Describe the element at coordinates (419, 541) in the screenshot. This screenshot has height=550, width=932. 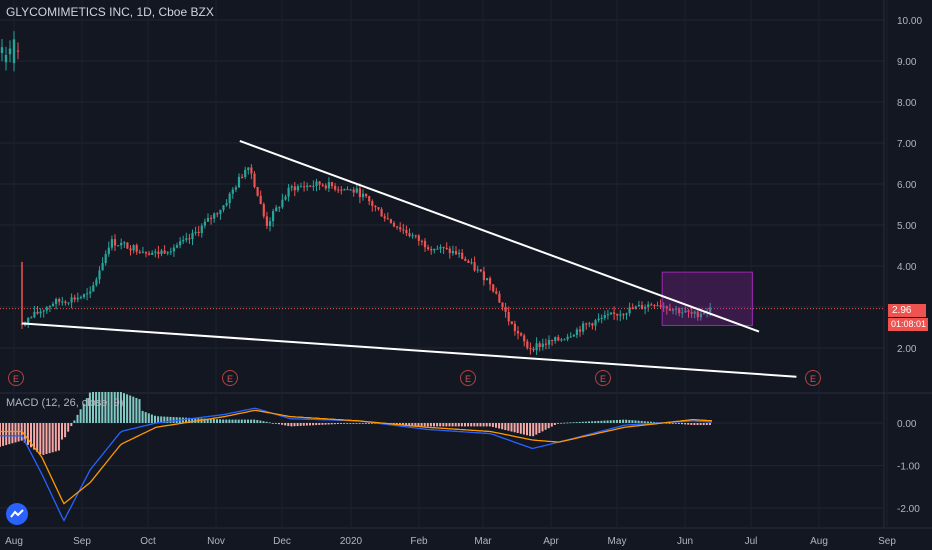
I see `time-tick-label: Feb` at that location.